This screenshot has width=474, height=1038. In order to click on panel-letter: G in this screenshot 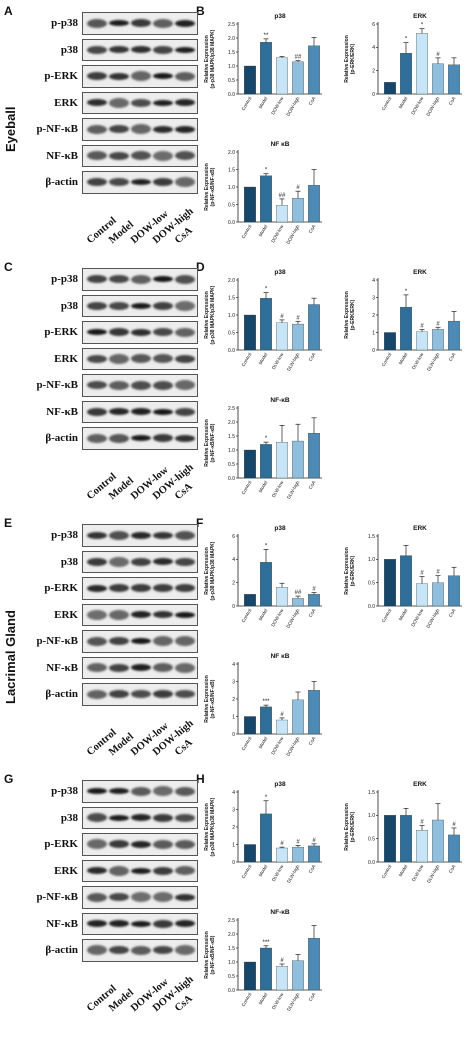, I will do `click(9, 779)`.